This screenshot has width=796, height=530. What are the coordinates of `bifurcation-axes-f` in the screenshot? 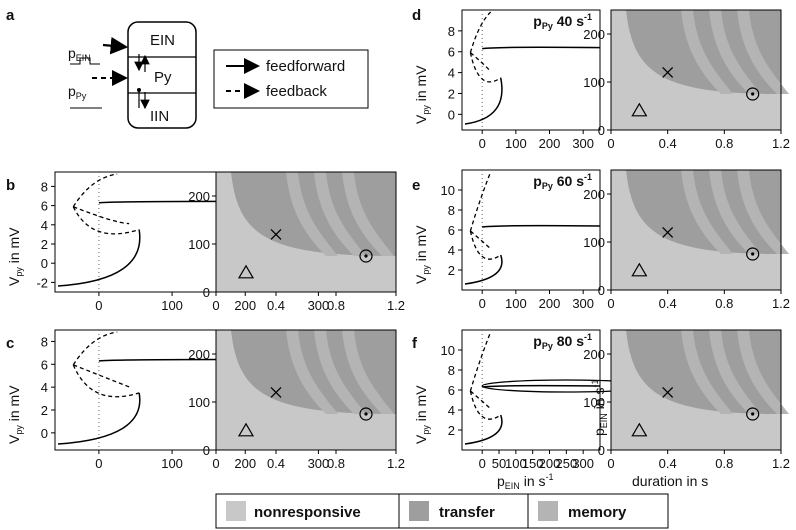 It's located at (531, 390).